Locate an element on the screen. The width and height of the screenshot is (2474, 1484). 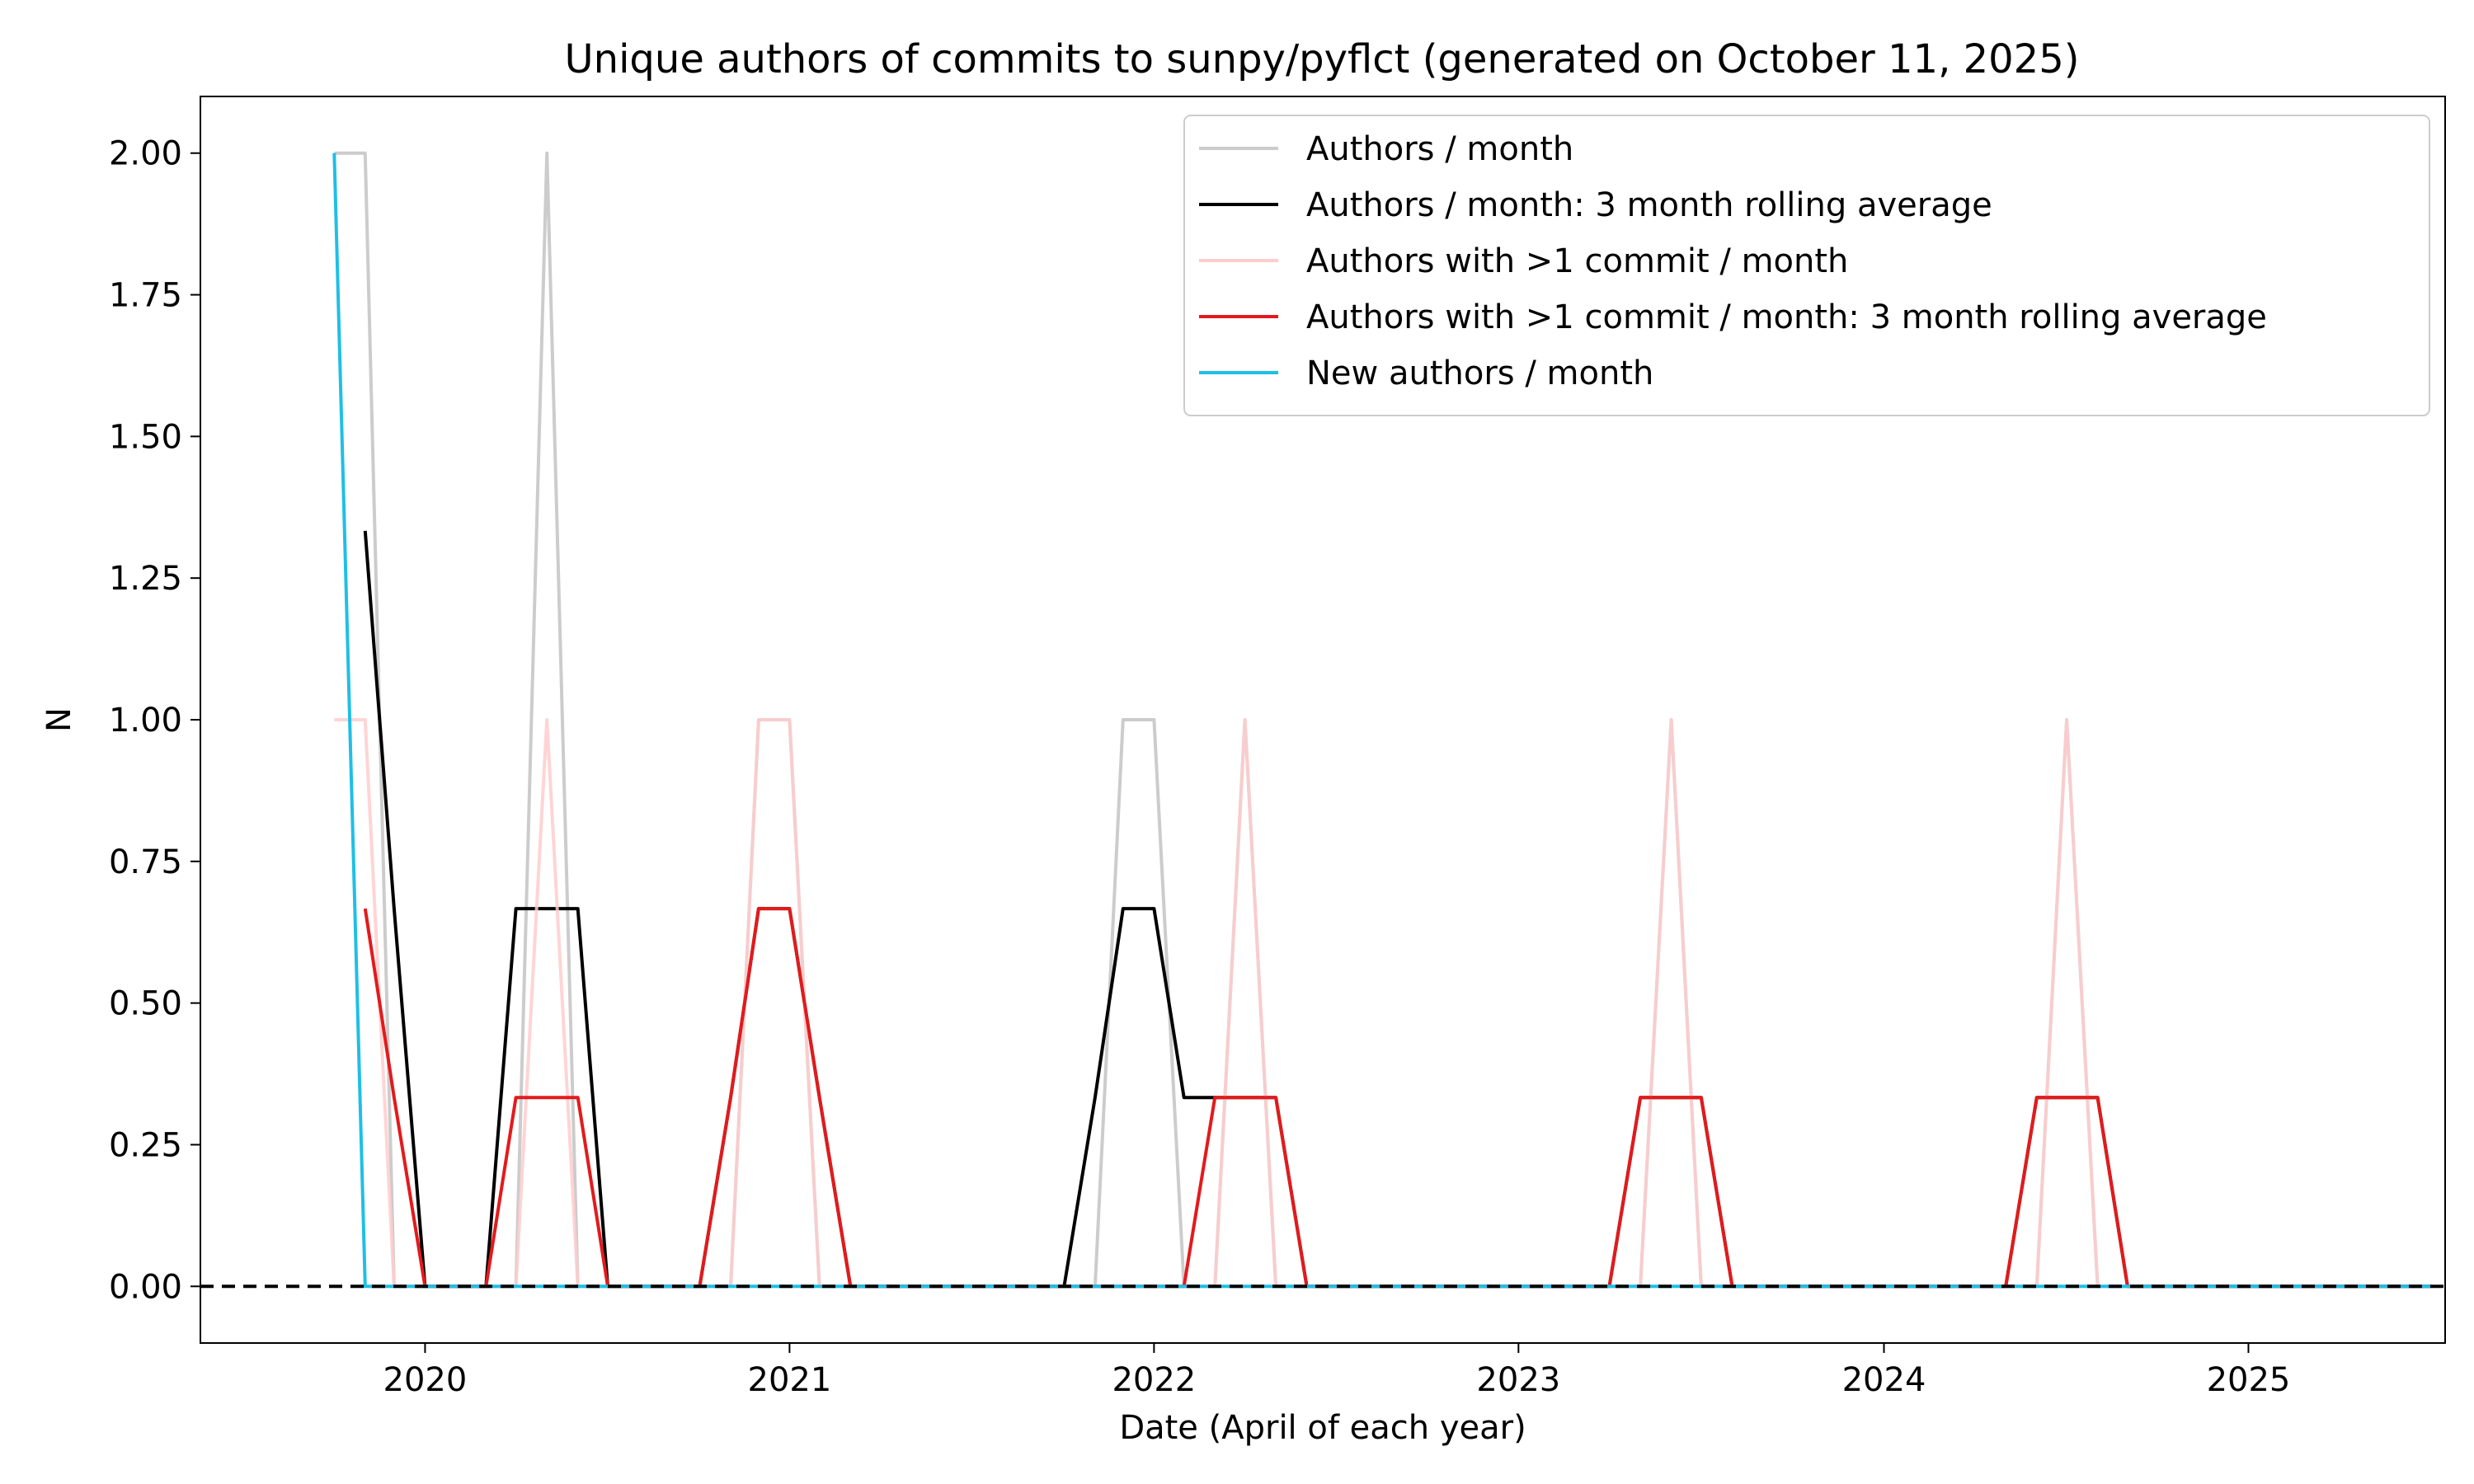
y-axis: 0.00 0.25 0.50 0.75 1.00 1.25 1.50 1.75 2.00 is located at coordinates (154, 720).